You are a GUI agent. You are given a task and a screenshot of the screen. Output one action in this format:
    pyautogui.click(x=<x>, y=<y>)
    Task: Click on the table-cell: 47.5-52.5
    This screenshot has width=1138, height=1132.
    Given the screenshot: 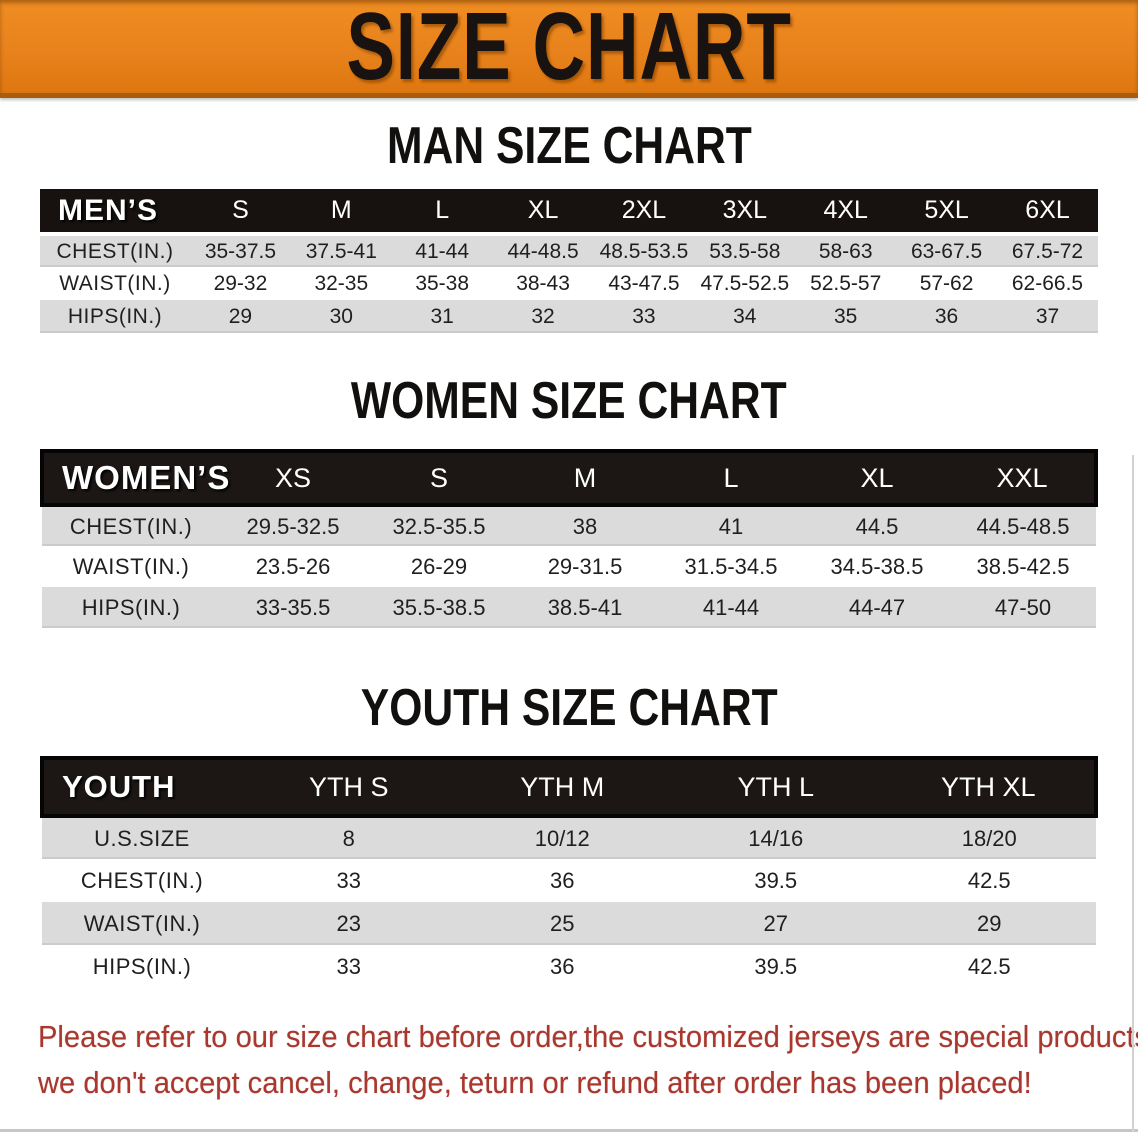 What is the action you would take?
    pyautogui.click(x=745, y=283)
    